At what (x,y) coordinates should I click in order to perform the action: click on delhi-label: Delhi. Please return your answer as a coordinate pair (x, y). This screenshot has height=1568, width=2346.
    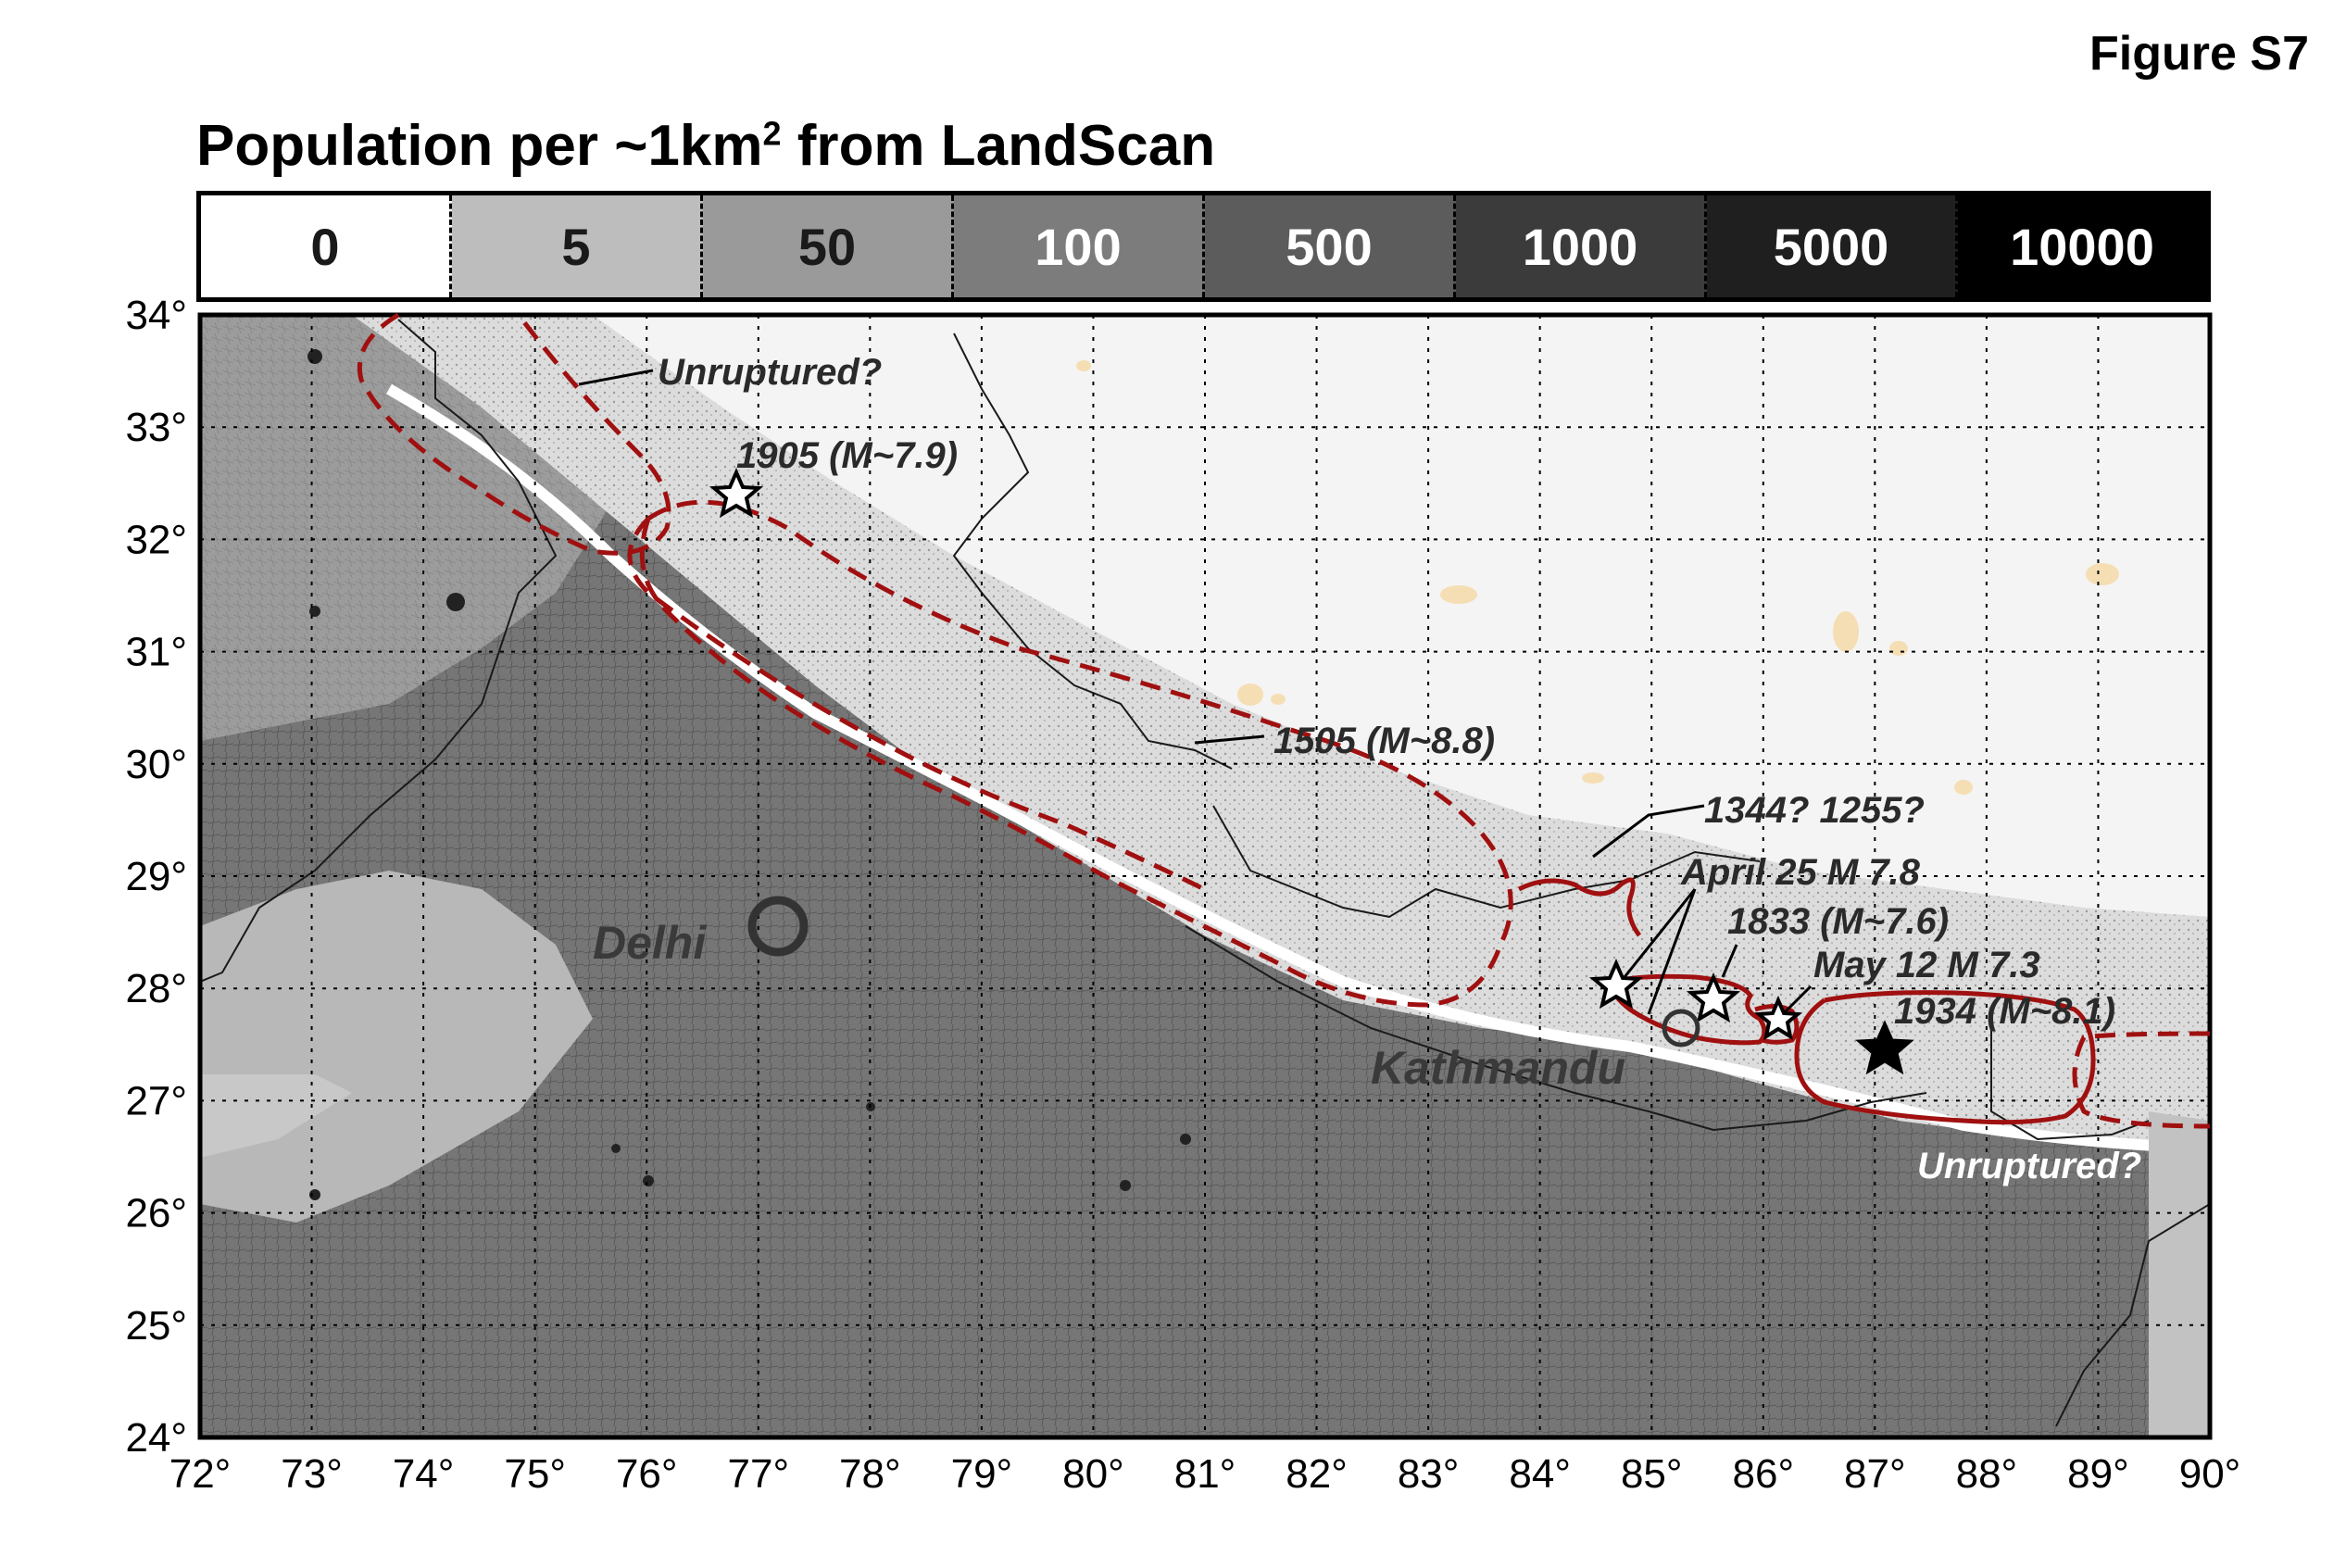
    Looking at the image, I should click on (650, 943).